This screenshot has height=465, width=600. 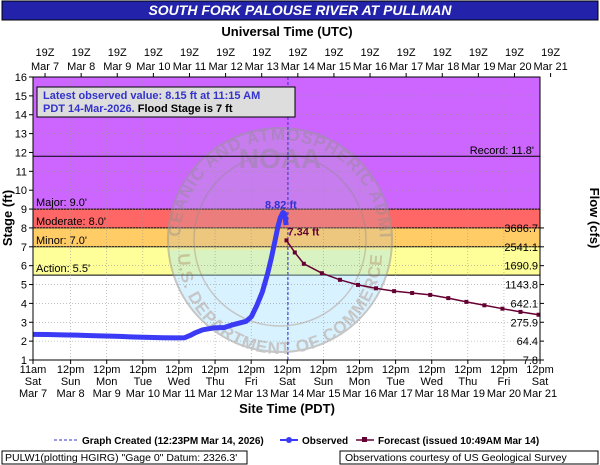 I want to click on top-tick-line2: Mar 11, so click(x=189, y=67).